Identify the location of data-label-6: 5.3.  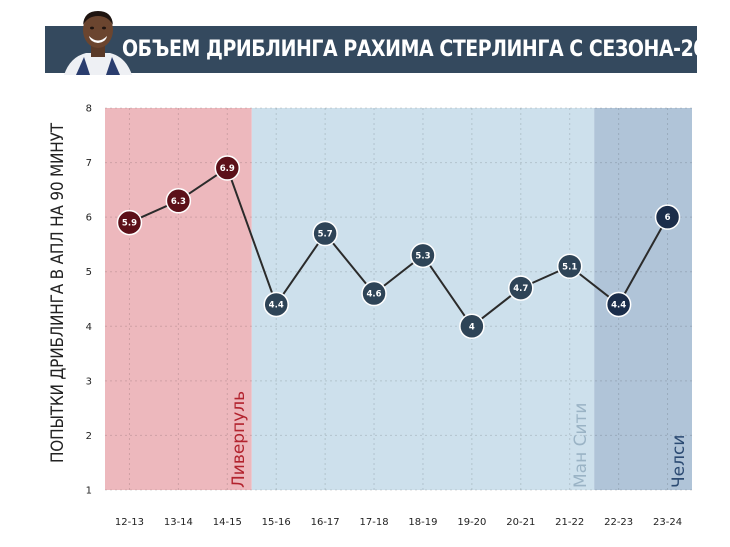
(422, 256).